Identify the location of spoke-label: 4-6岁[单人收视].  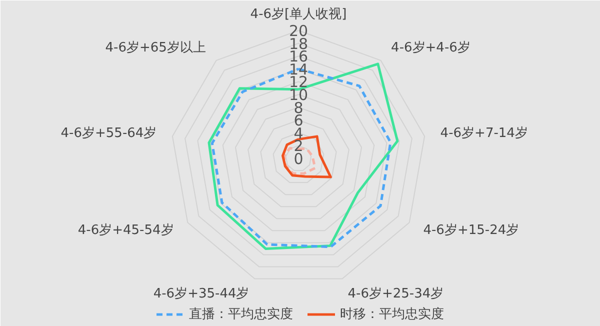
(298, 14).